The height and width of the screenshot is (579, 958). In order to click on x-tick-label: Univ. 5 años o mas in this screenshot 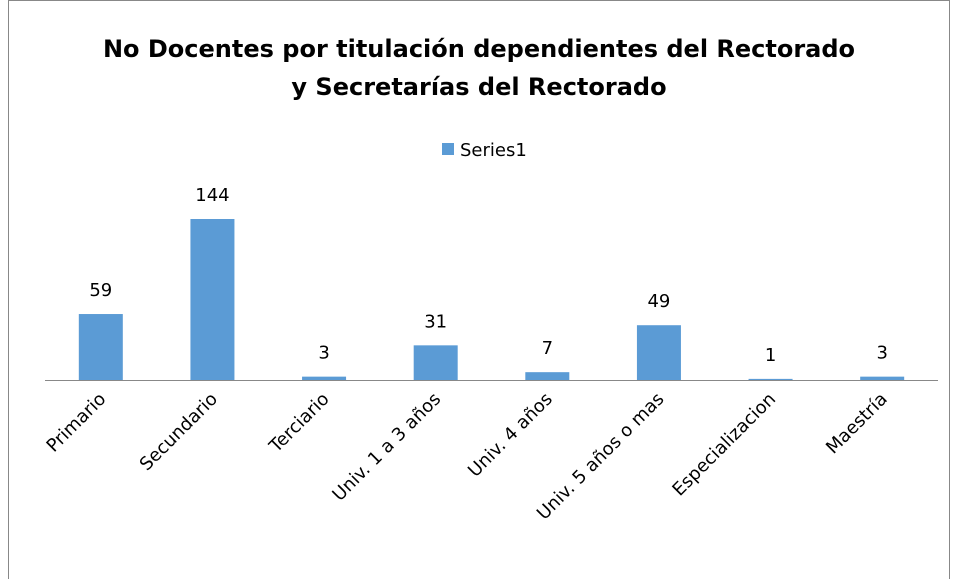, I will do `click(601, 457)`.